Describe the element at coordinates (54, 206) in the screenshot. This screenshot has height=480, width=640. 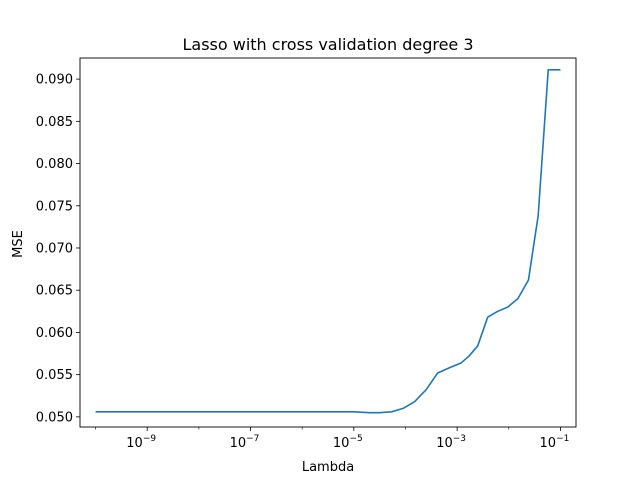
I see `y-tick-label: 0.075` at that location.